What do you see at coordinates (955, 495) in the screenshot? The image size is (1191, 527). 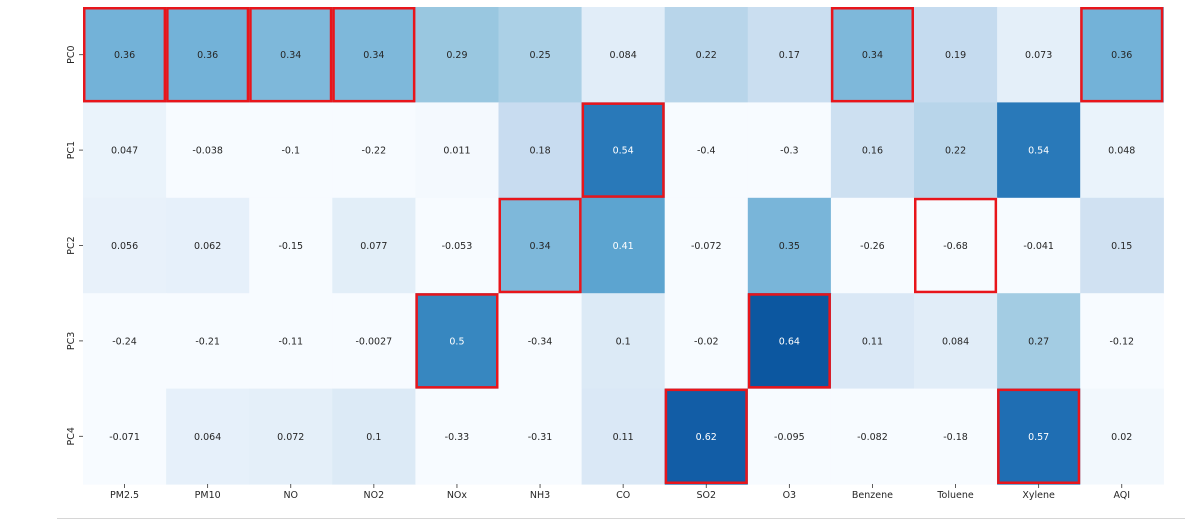 I see `x-tick-label: Toluene` at bounding box center [955, 495].